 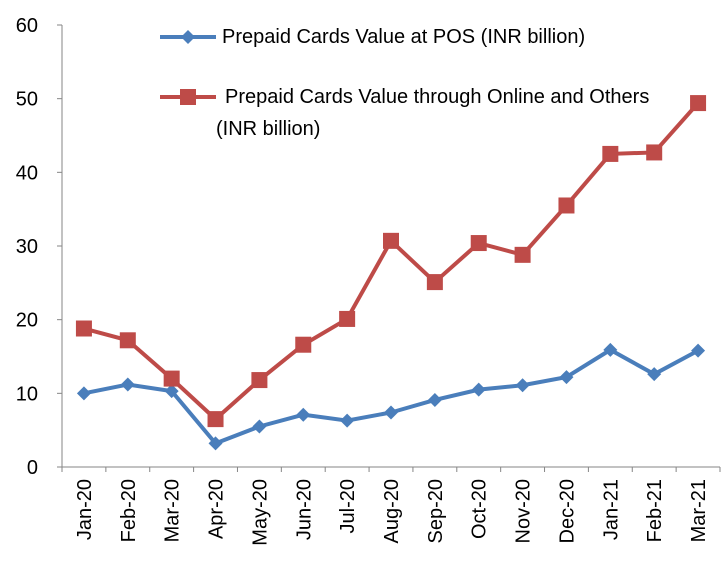 What do you see at coordinates (217, 509) in the screenshot?
I see `x-tick-label: Apr-20` at bounding box center [217, 509].